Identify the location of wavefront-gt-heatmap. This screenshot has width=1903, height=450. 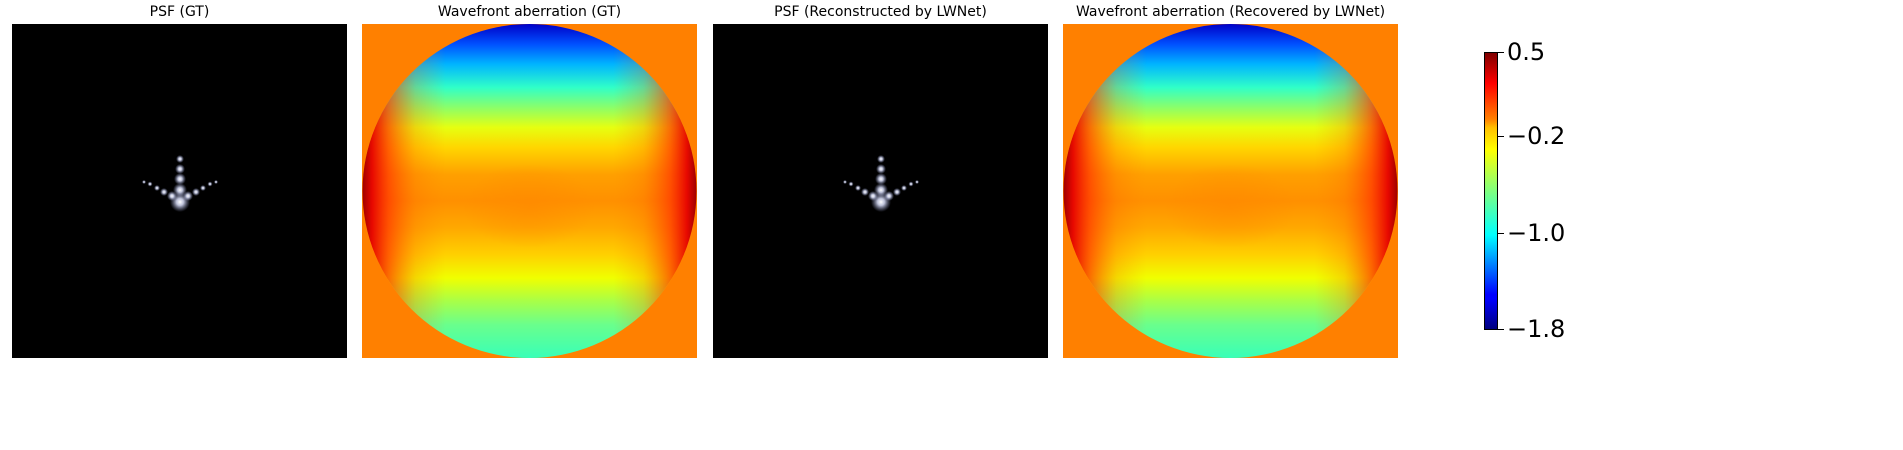
(529, 191).